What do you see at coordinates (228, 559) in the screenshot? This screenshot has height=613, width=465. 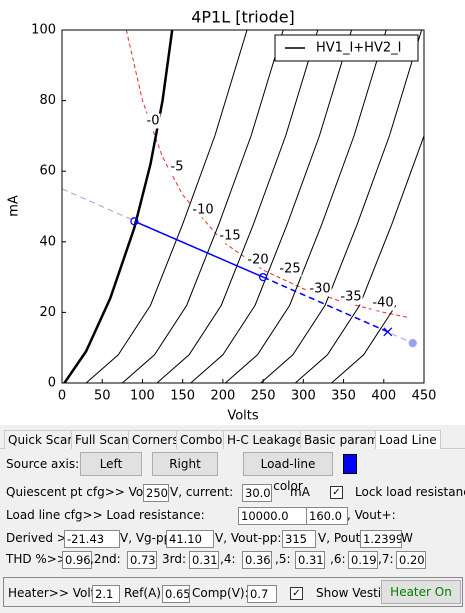 I see `h4-label: ,4:` at bounding box center [228, 559].